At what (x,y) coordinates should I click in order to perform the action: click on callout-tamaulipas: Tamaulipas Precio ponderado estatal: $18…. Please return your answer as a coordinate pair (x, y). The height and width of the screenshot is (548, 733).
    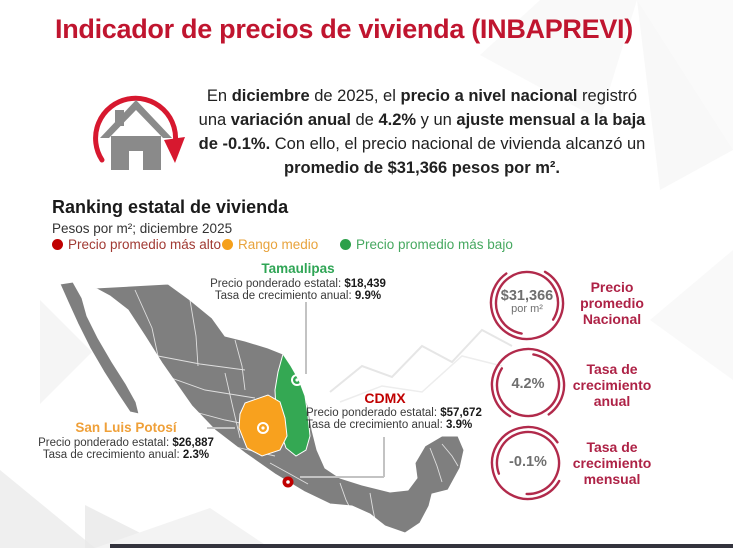
    Looking at the image, I should click on (298, 281).